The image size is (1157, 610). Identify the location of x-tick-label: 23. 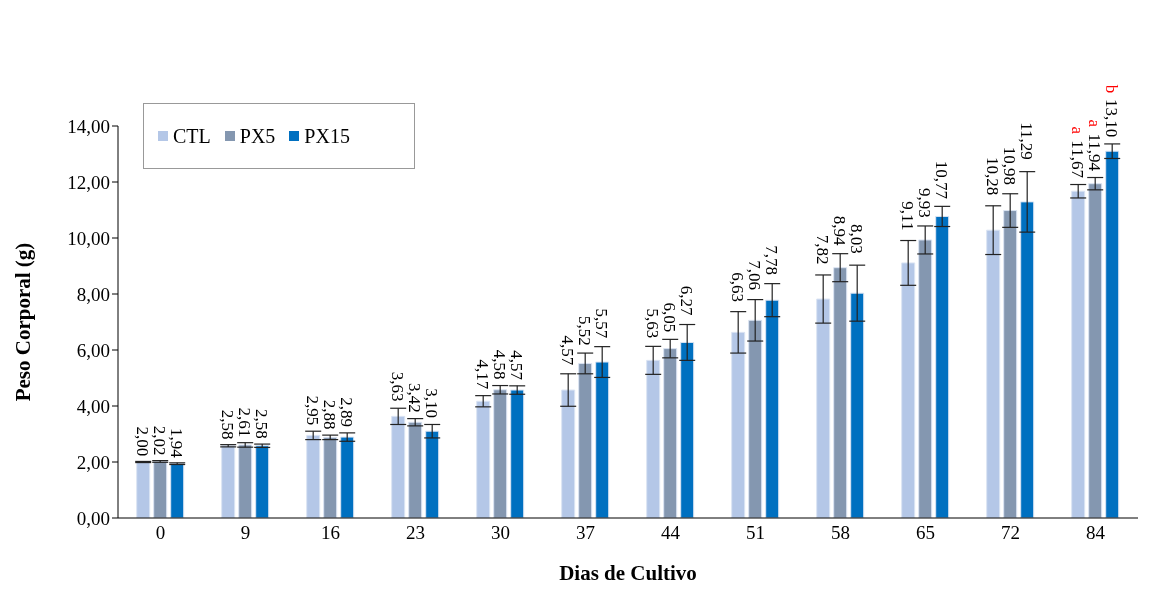
(415, 533).